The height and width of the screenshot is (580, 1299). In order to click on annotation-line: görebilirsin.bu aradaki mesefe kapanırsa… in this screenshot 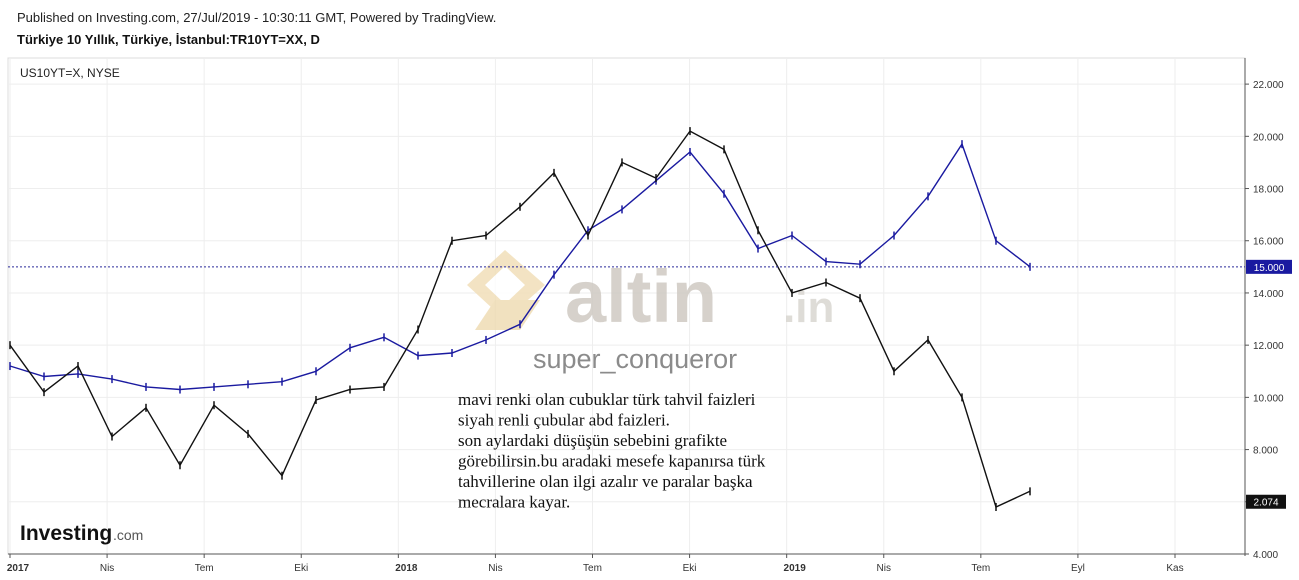, I will do `click(612, 461)`.